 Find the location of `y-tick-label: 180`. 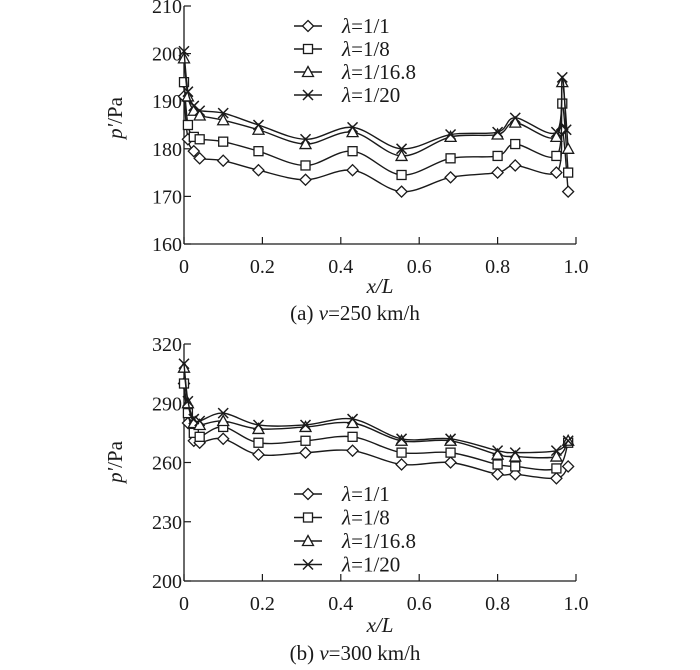

y-tick-label: 180 is located at coordinates (167, 150).